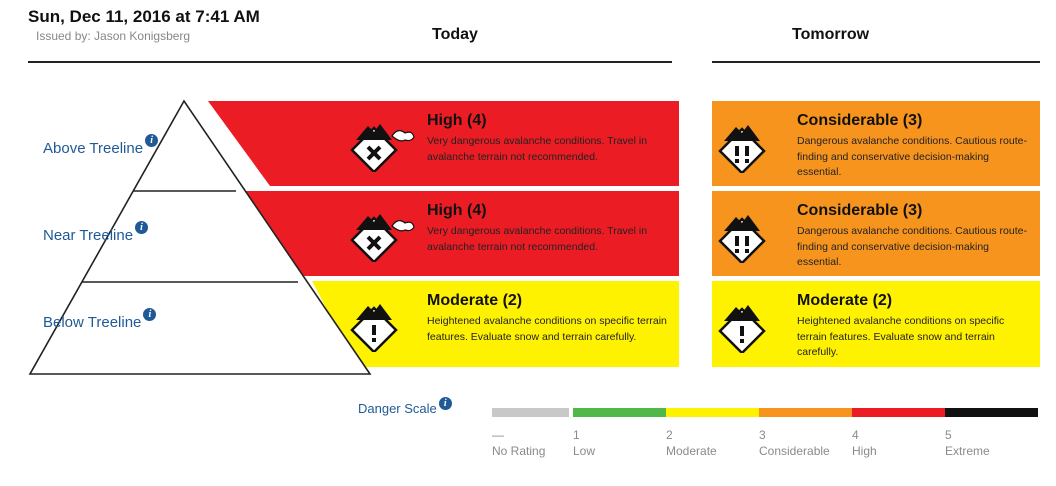  I want to click on above-treeline-label: Above Treeline, so click(93, 148).